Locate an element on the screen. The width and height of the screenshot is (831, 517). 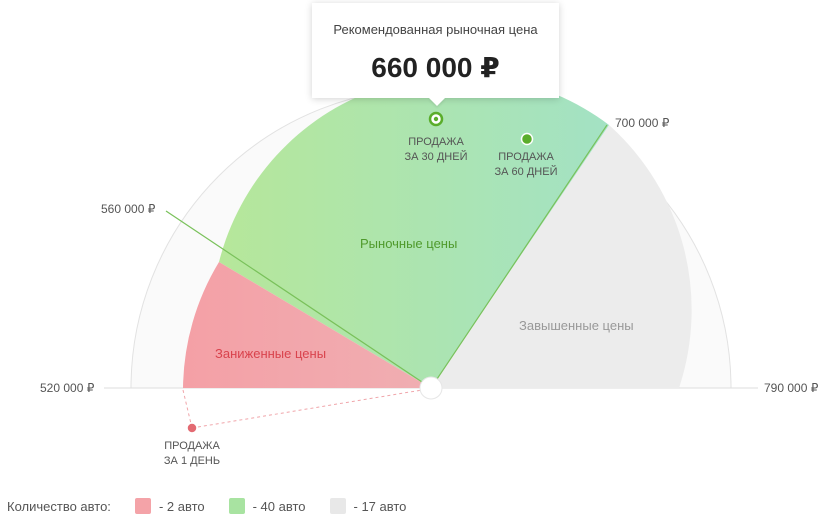
boundary-high-line is located at coordinates (519, 256).